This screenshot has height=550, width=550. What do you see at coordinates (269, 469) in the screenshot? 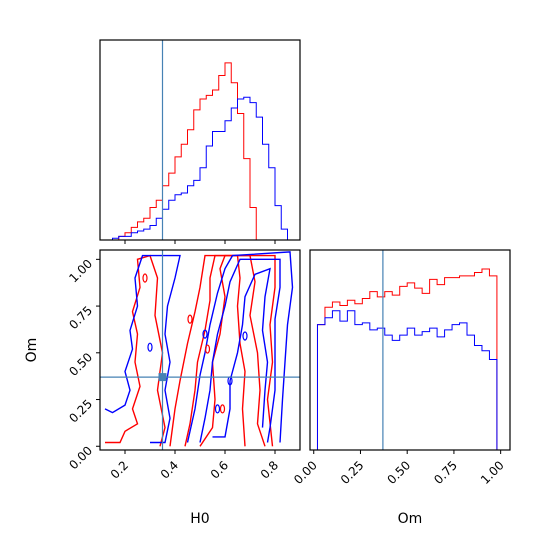
I see `joint-xtick-label-3: 0.8` at bounding box center [269, 469].